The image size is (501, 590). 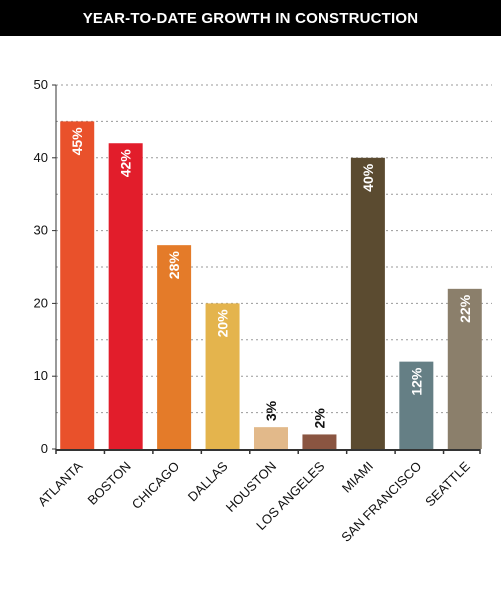 I want to click on bar-miami, so click(x=367, y=303).